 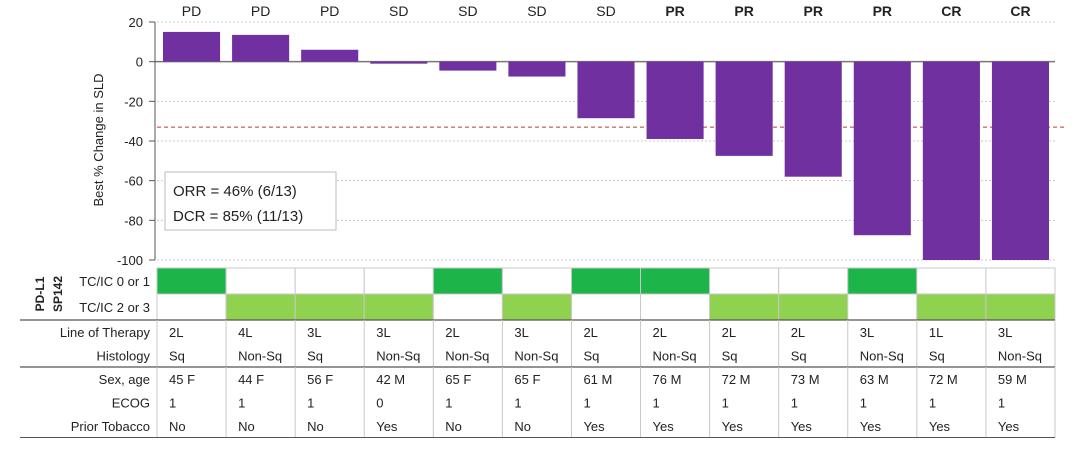 What do you see at coordinates (105, 332) in the screenshot?
I see `table-row-label: Line of Therapy` at bounding box center [105, 332].